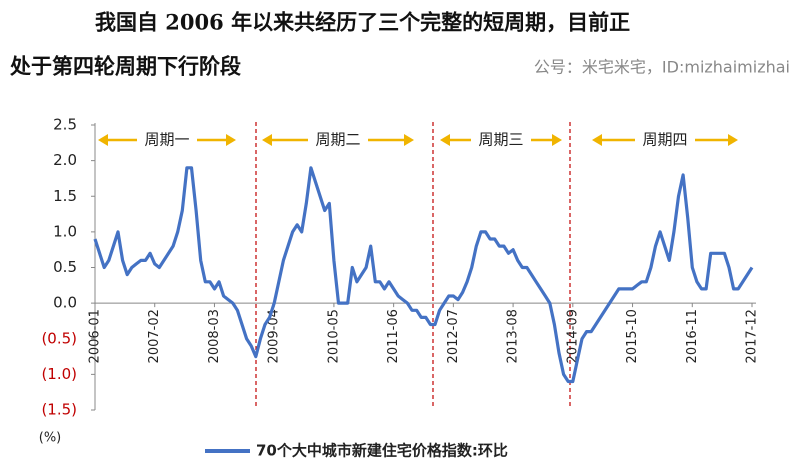 The width and height of the screenshot is (800, 474). I want to click on chart-title: 我国自 2006 年以来共经历了三个完整的短周期，目前正, so click(362, 22).